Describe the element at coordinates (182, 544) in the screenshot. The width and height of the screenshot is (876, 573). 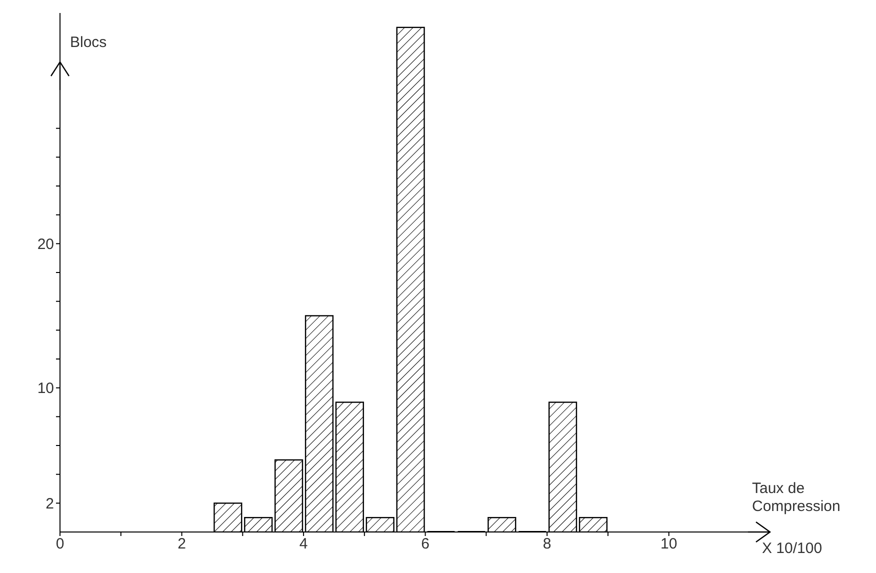
I see `x-tick-label: 2` at that location.